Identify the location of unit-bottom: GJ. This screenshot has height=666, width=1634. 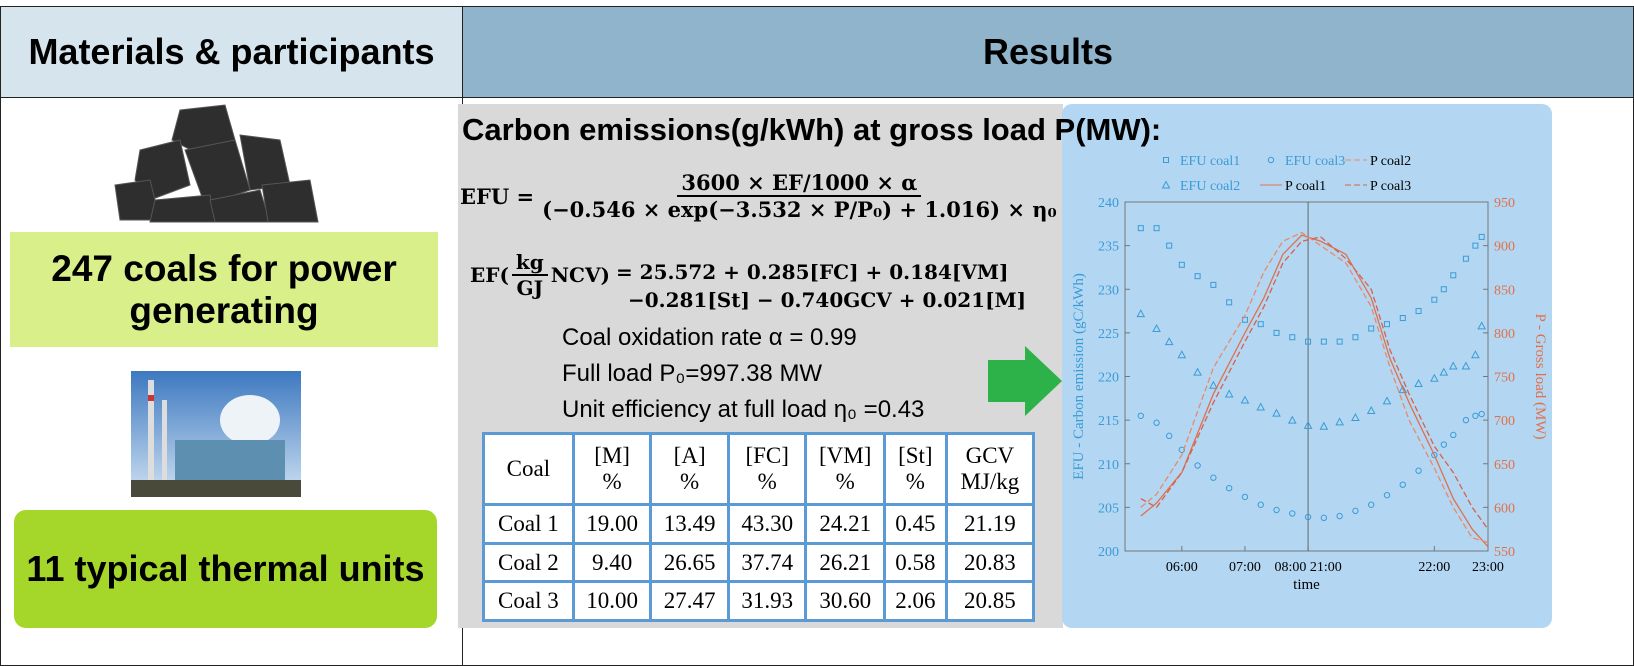
(530, 288).